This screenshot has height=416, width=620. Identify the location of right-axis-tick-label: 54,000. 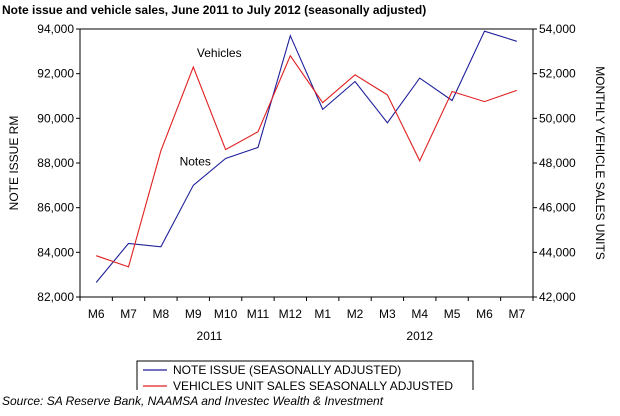
(557, 29).